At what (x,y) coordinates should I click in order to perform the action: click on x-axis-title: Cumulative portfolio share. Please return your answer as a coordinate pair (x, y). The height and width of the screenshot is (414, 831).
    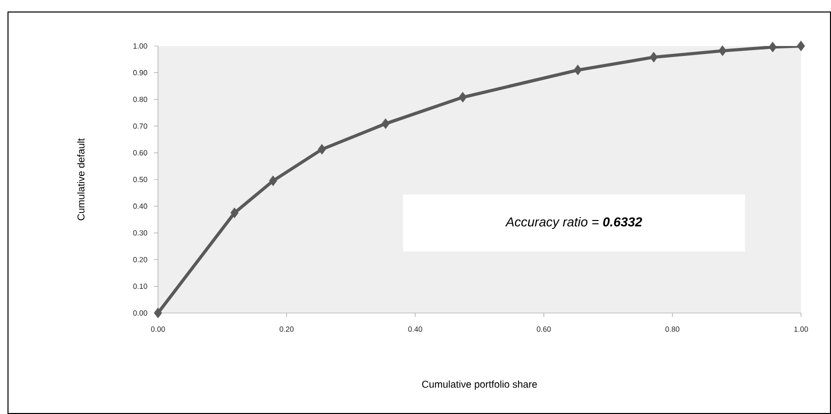
    Looking at the image, I should click on (479, 385).